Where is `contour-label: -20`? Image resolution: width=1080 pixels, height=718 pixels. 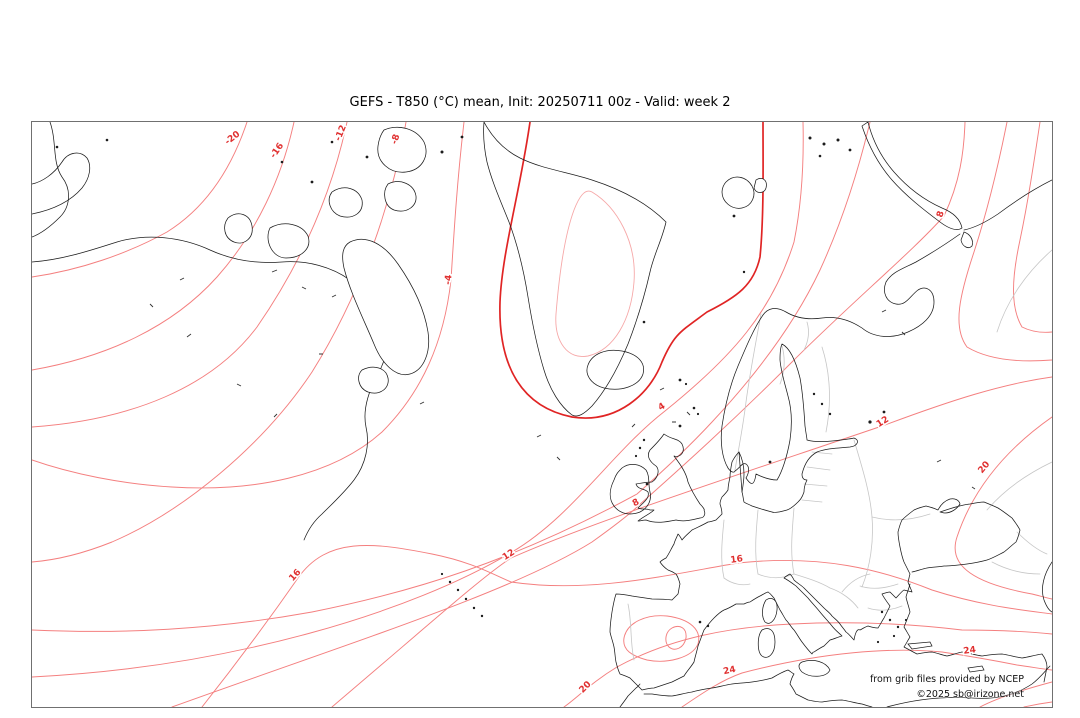 contour-label: -20 is located at coordinates (232, 138).